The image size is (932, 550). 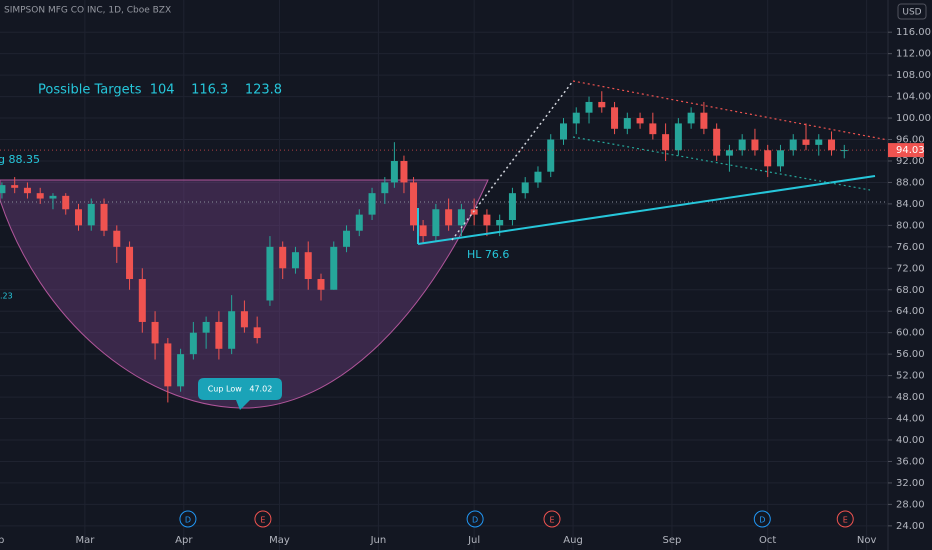 What do you see at coordinates (910, 140) in the screenshot?
I see `y-tick-label: 96.00` at bounding box center [910, 140].